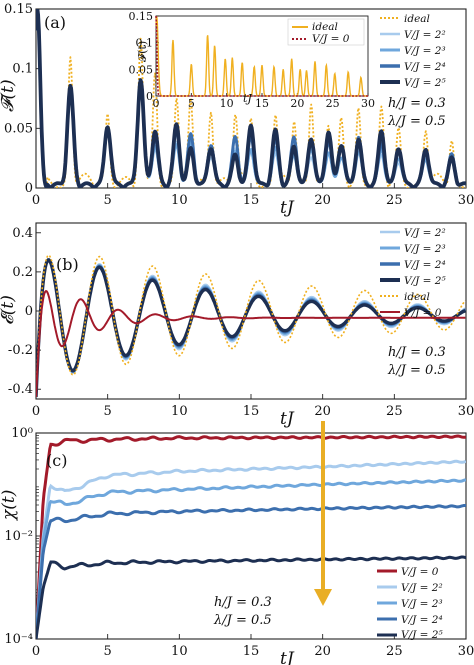 This screenshot has width=474, height=665. Describe the element at coordinates (394, 651) in the screenshot. I see `panel-c-xtick-label: 25` at that location.